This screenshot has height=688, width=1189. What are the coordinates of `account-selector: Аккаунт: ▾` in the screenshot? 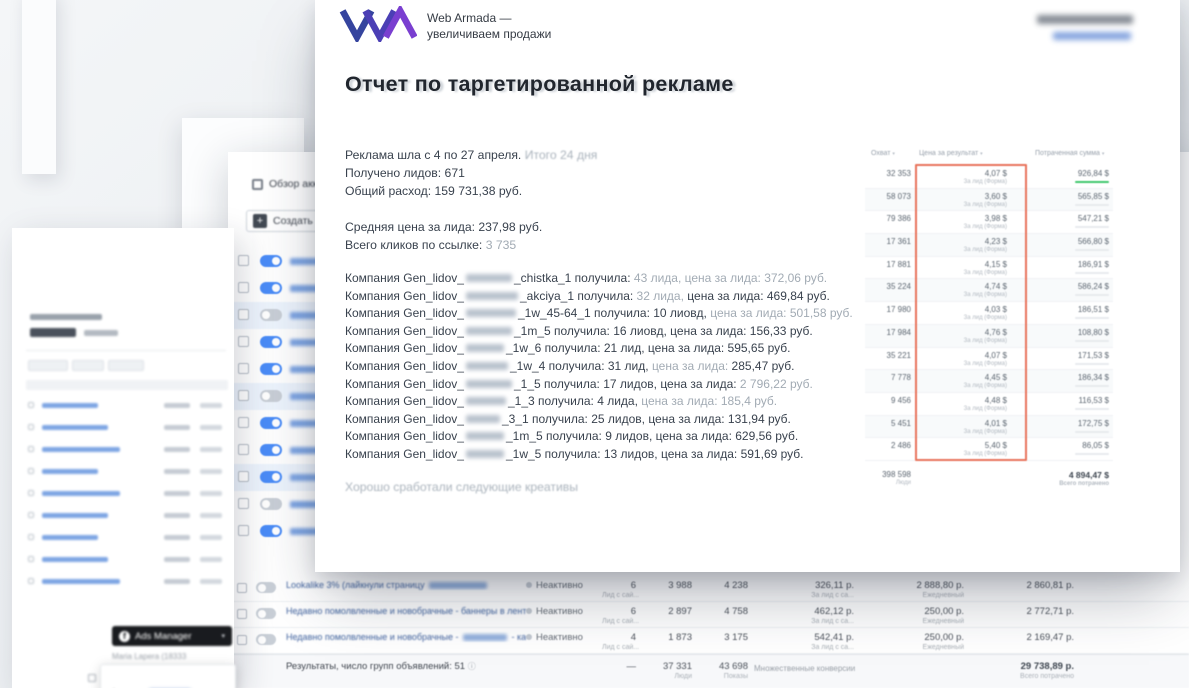 It's located at (168, 676).